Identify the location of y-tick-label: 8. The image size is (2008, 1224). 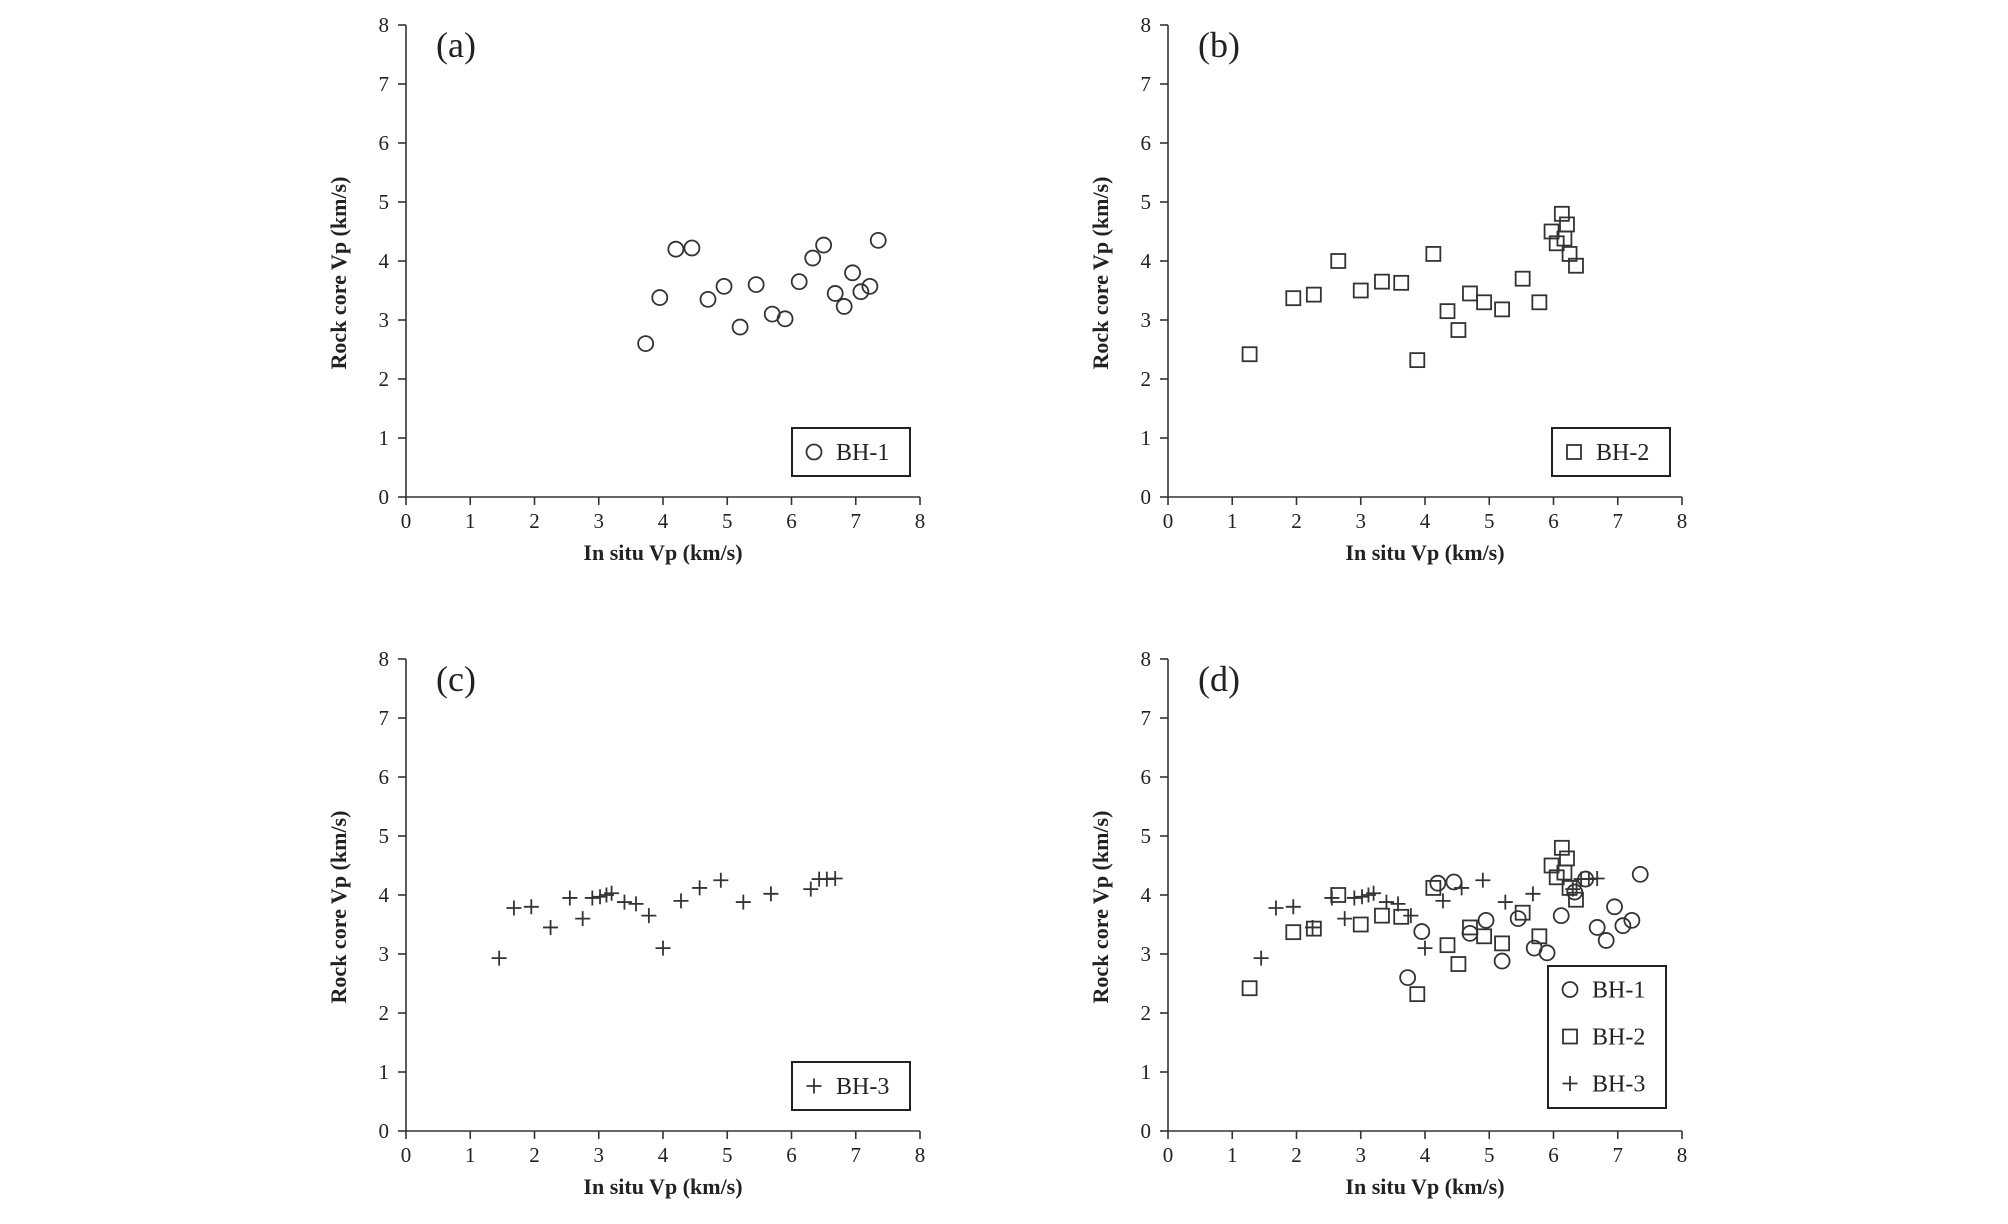
(1146, 659).